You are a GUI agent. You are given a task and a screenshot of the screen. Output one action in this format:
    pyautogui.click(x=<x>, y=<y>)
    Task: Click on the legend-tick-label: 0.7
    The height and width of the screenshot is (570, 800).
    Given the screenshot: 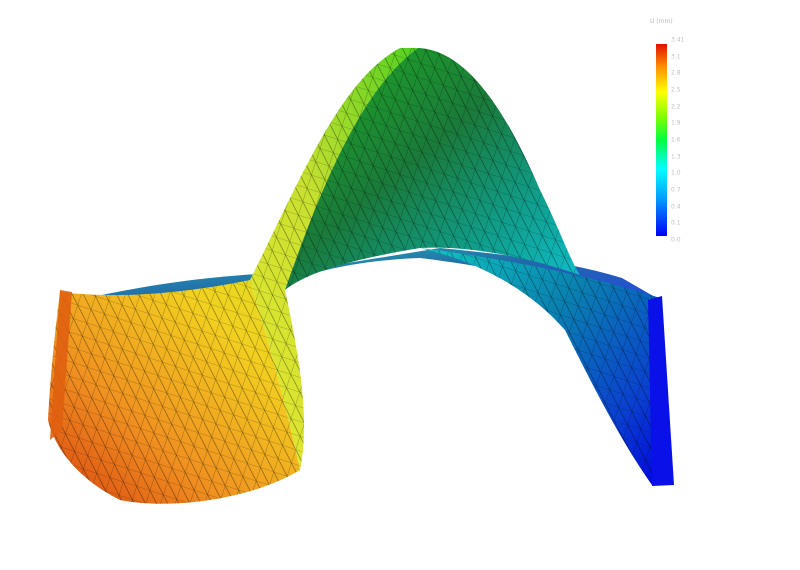 What is the action you would take?
    pyautogui.click(x=676, y=190)
    